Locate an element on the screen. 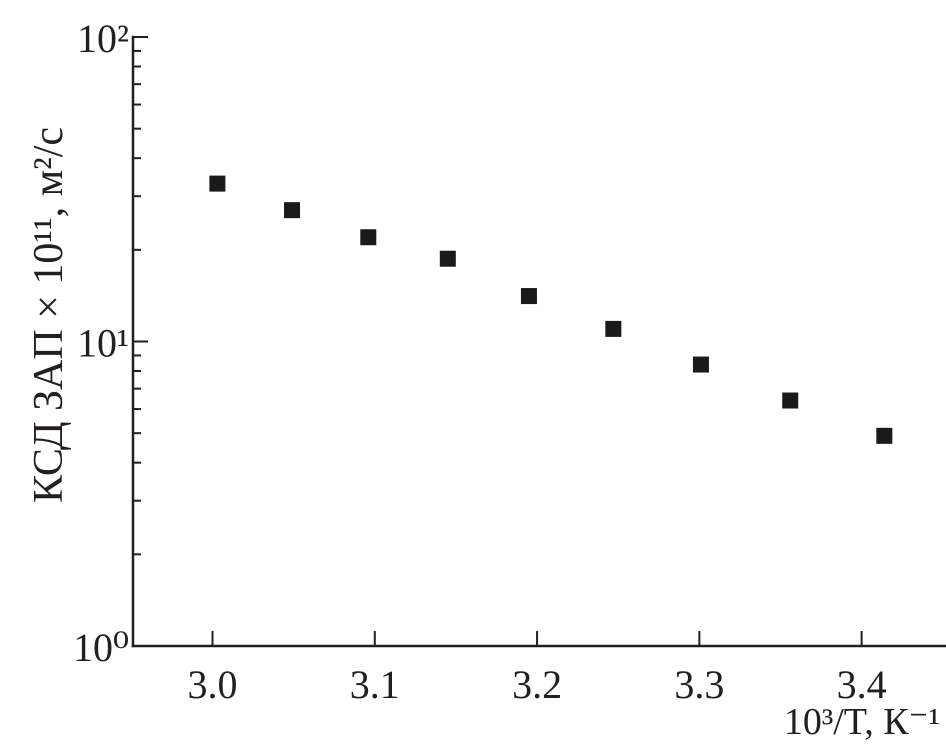 The image size is (946, 746). x-axis-label: 10³/T, К⁻¹ is located at coordinates (862, 722).